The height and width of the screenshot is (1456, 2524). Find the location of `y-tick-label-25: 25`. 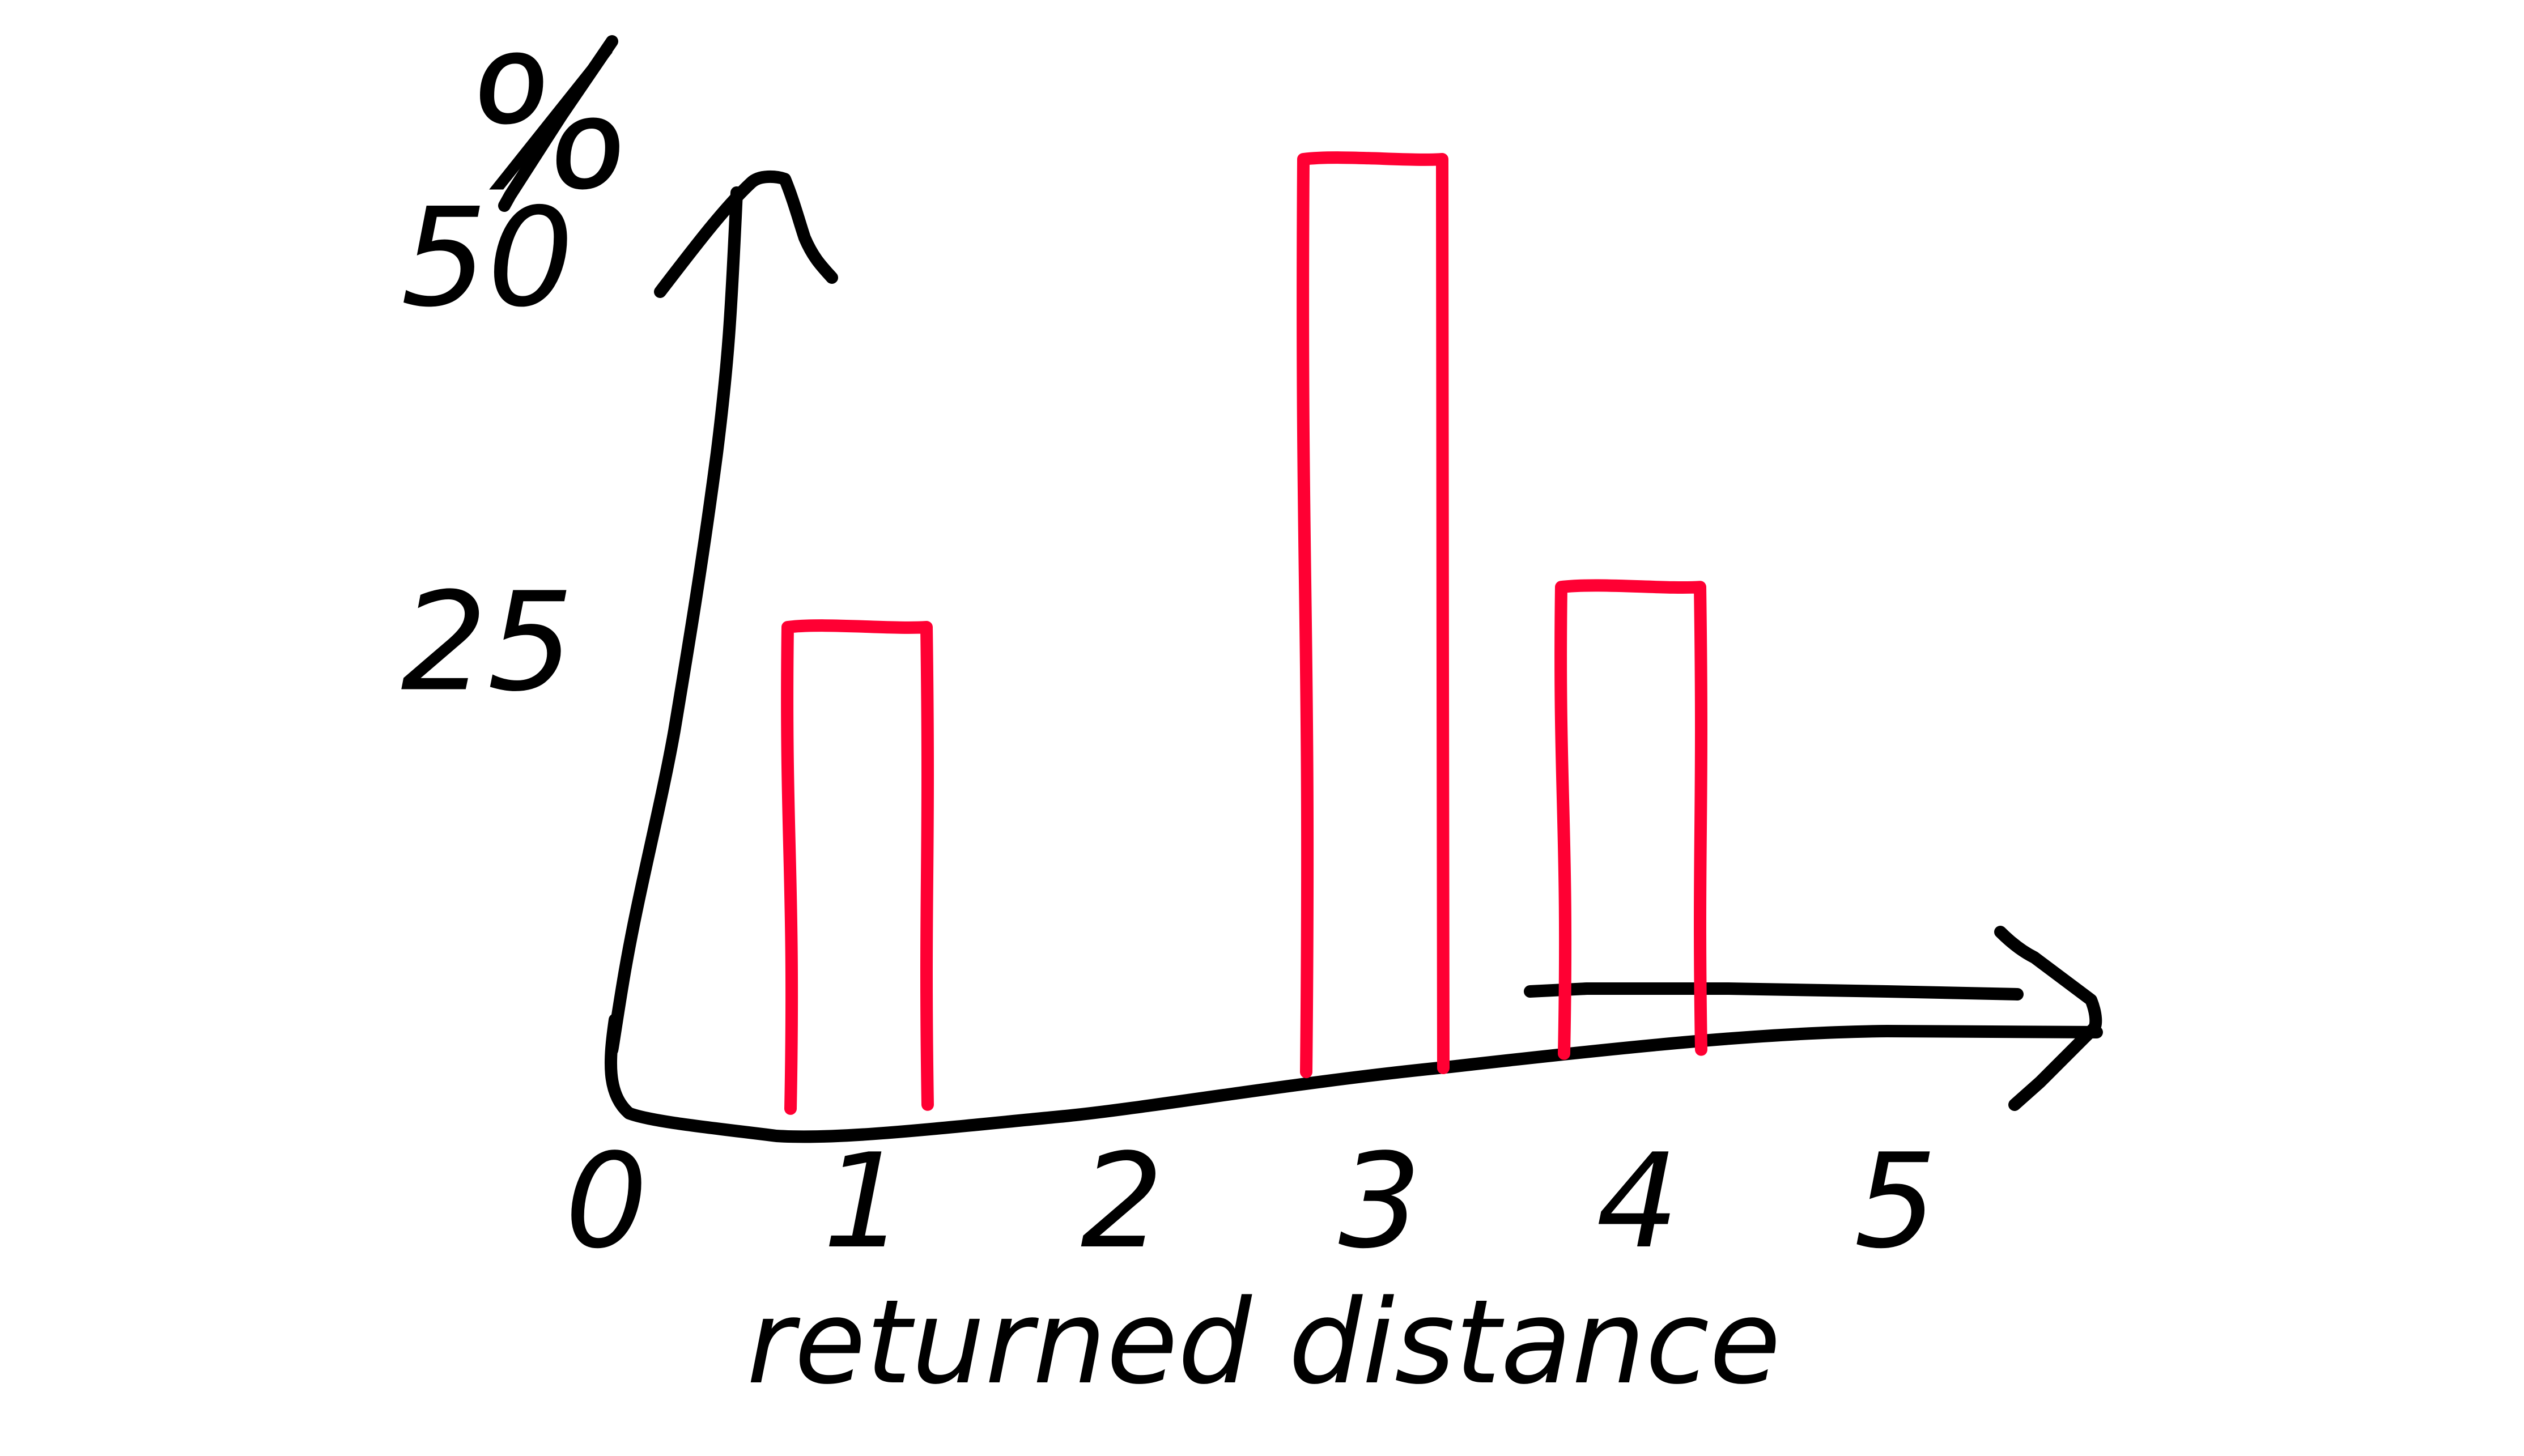

y-tick-label-25: 25 is located at coordinates (487, 642).